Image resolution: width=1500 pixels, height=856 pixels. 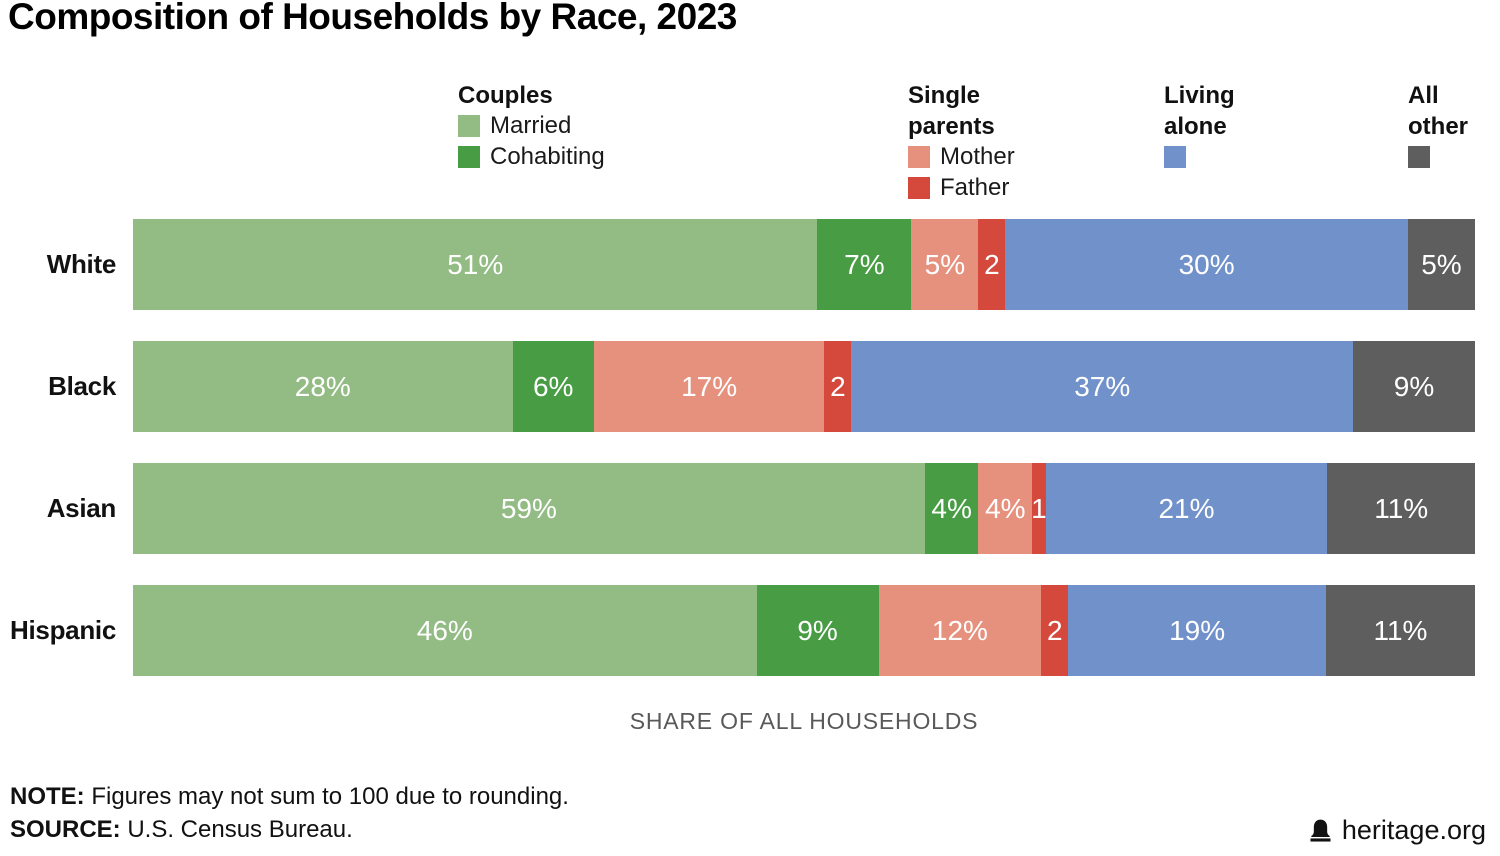 What do you see at coordinates (505, 95) in the screenshot?
I see `legend-group-header: Couples` at bounding box center [505, 95].